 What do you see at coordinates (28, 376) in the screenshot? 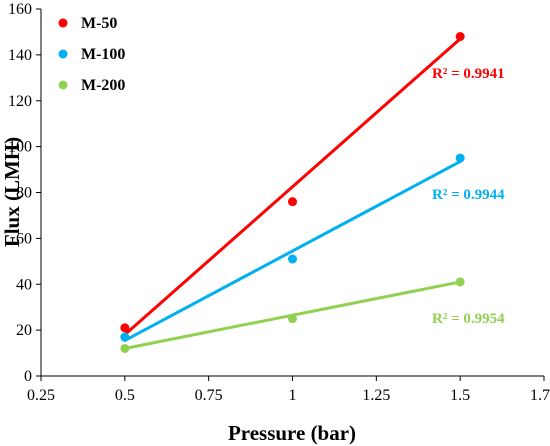
I see `y-tick-label: 0` at bounding box center [28, 376].